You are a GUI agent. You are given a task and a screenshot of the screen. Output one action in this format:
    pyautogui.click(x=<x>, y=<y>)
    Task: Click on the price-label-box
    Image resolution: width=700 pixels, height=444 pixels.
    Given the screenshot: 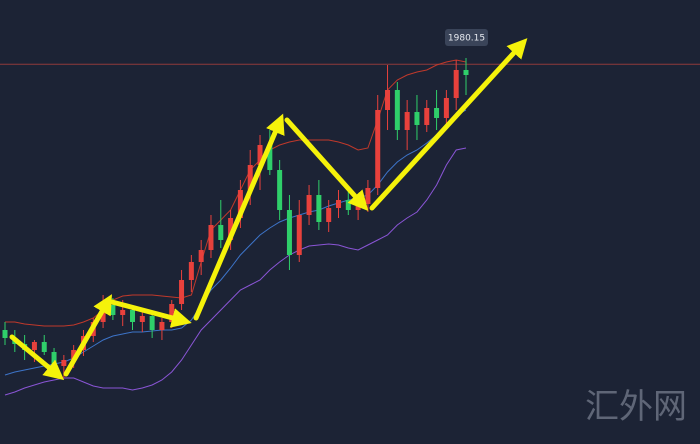 What is the action you would take?
    pyautogui.click(x=466, y=37)
    